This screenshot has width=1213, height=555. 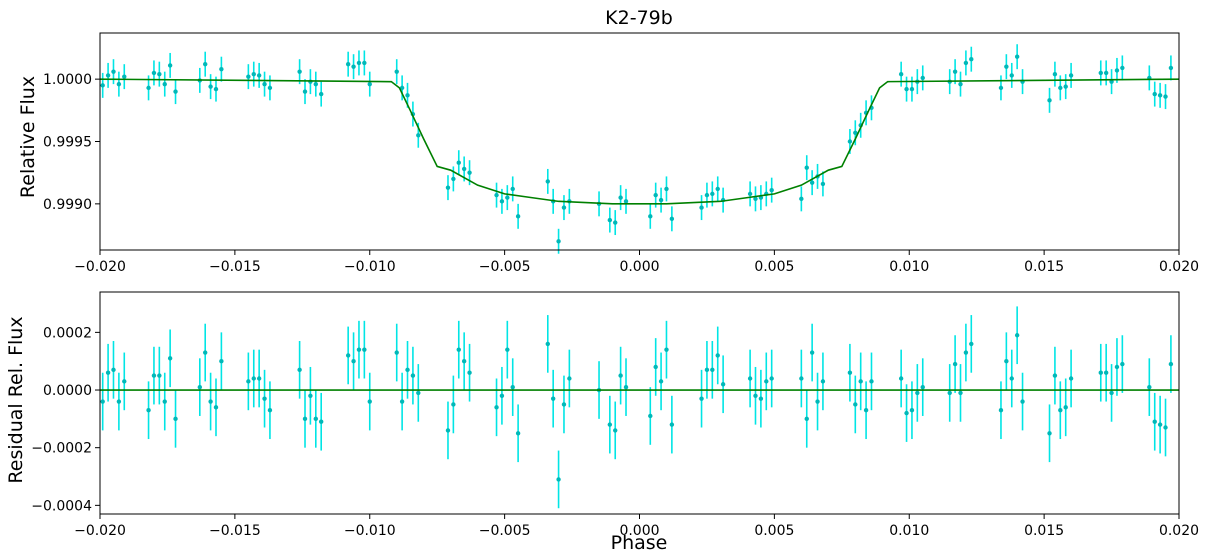 What do you see at coordinates (67, 143) in the screenshot?
I see `transit-y-tick-label: 0.9995` at bounding box center [67, 143].